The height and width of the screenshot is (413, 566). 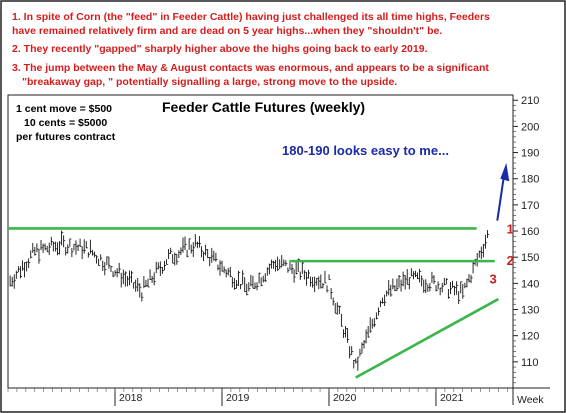 I want to click on y-tick-label: 170, so click(x=530, y=206).